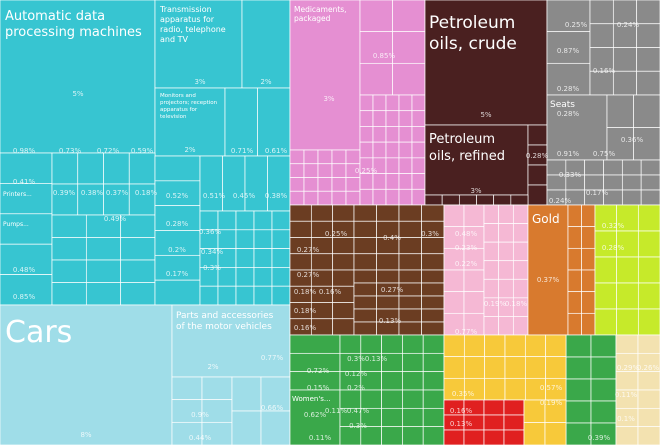 This screenshot has height=445, width=660. Describe the element at coordinates (430, 234) in the screenshot. I see `small-value-metals_wood: 0.3%` at that location.